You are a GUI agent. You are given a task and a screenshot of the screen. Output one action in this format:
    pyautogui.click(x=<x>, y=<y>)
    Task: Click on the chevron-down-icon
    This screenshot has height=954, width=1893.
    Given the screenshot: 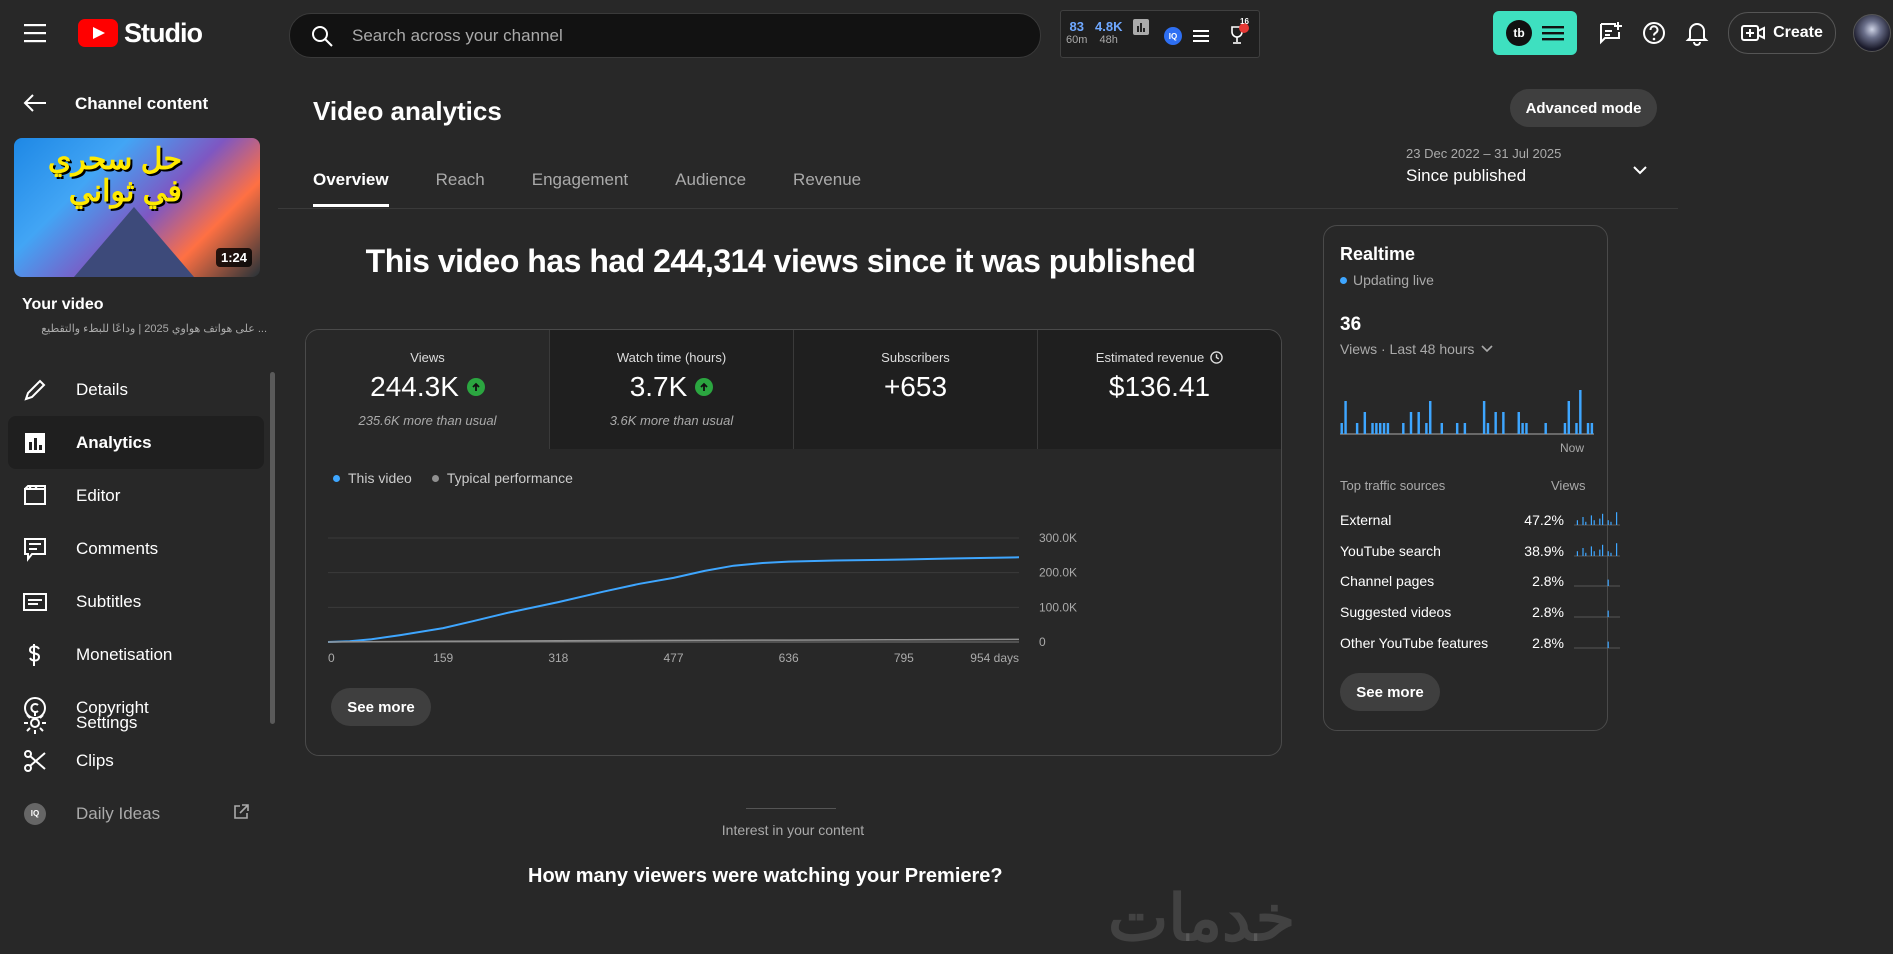 What is the action you would take?
    pyautogui.click(x=1640, y=170)
    